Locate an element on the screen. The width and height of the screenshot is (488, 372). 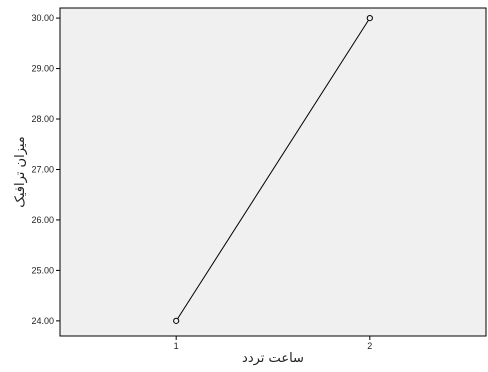
y-tick-label: 24.00 is located at coordinates (42, 321).